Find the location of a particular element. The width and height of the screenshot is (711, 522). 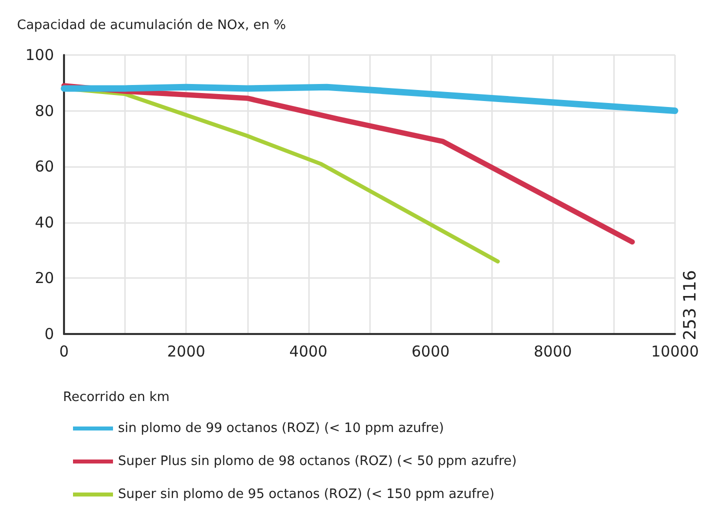

y-tick-label: 80 is located at coordinates (44, 111).